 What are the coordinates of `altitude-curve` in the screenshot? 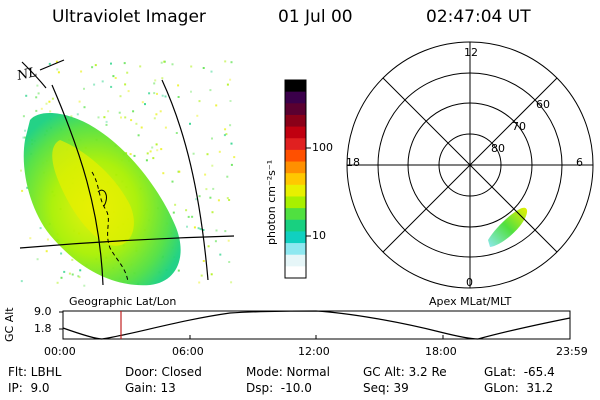 It's located at (316, 325).